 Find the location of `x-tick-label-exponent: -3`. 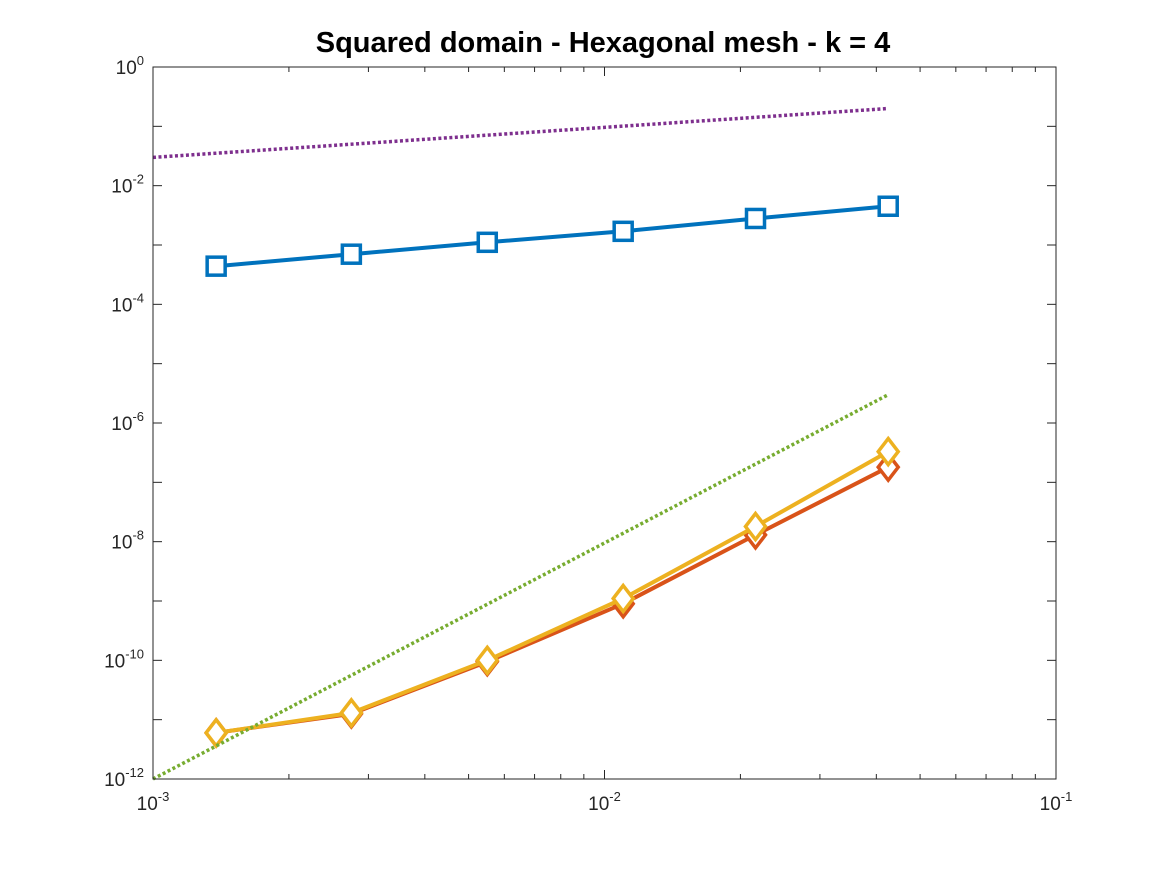

x-tick-label-exponent: -3 is located at coordinates (164, 796).